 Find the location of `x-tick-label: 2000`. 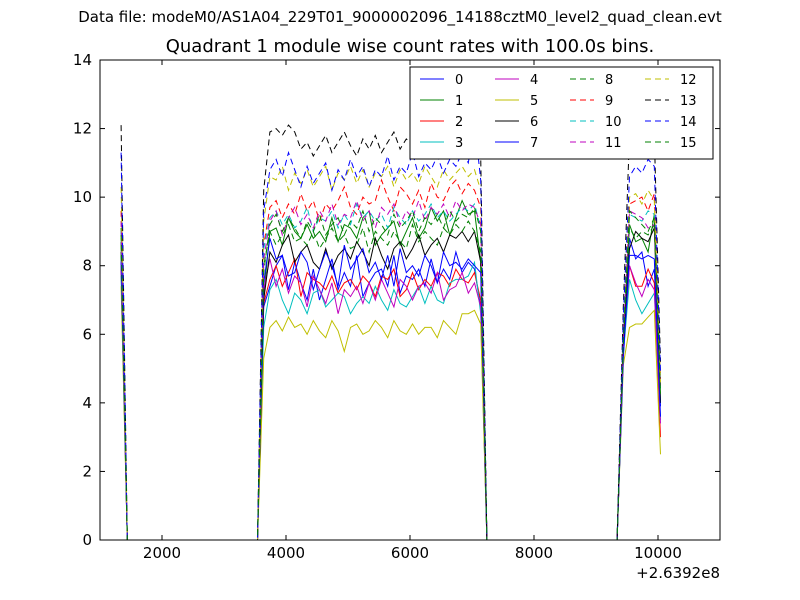

x-tick-label: 2000 is located at coordinates (162, 553).